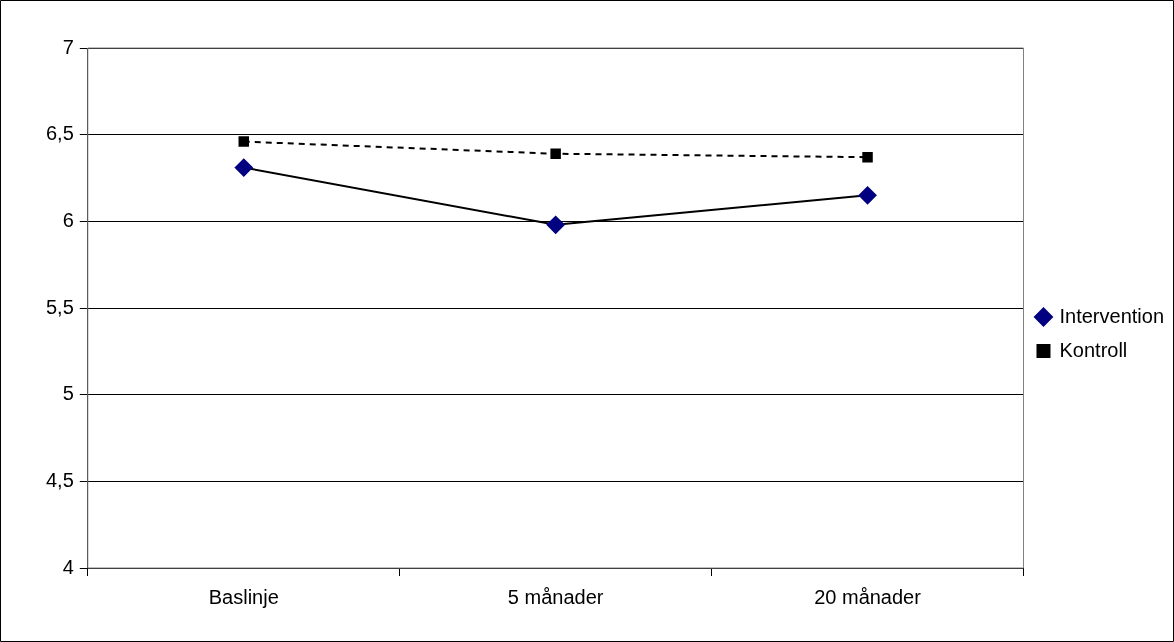 The width and height of the screenshot is (1174, 642). Describe the element at coordinates (868, 596) in the screenshot. I see `x-tick-label: 20 månader` at that location.